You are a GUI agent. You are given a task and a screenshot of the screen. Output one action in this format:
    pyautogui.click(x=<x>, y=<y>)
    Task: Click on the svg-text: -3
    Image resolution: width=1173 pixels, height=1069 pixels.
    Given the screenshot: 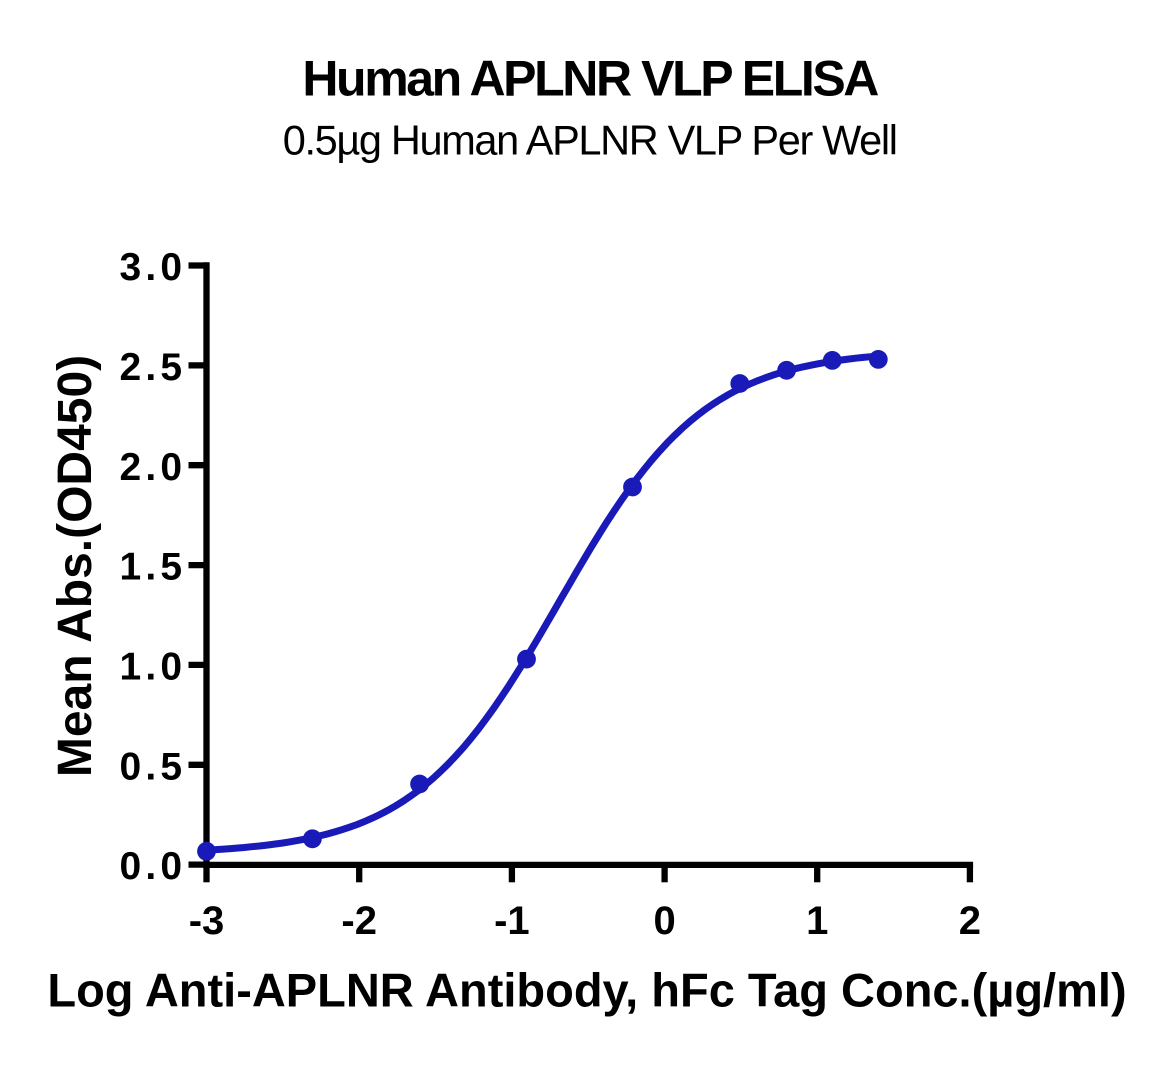 What is the action you would take?
    pyautogui.click(x=207, y=921)
    